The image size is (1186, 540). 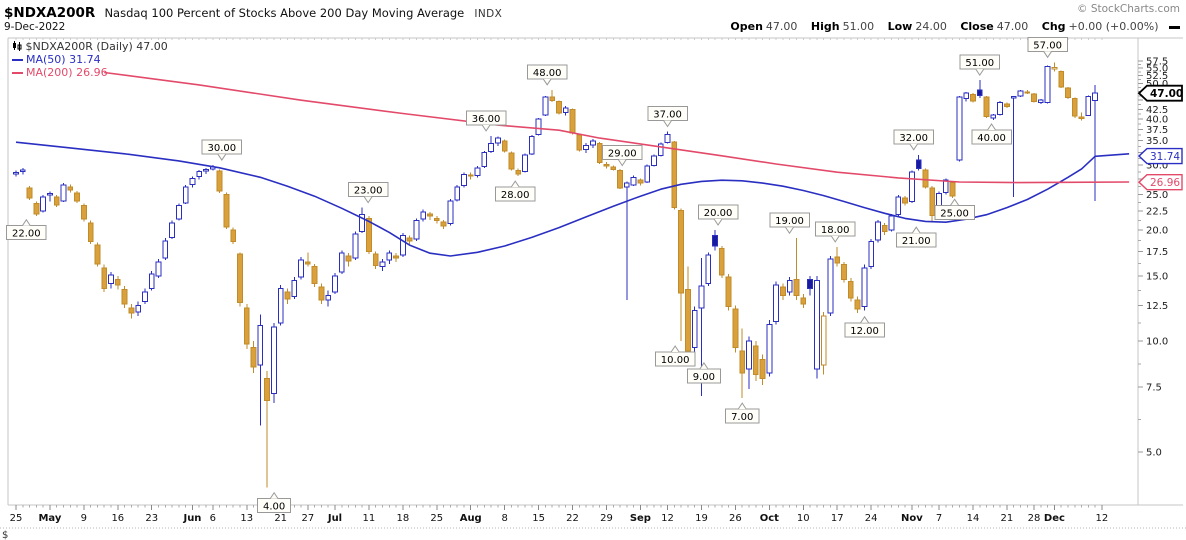 I want to click on high-value: 51.00, so click(x=858, y=26).